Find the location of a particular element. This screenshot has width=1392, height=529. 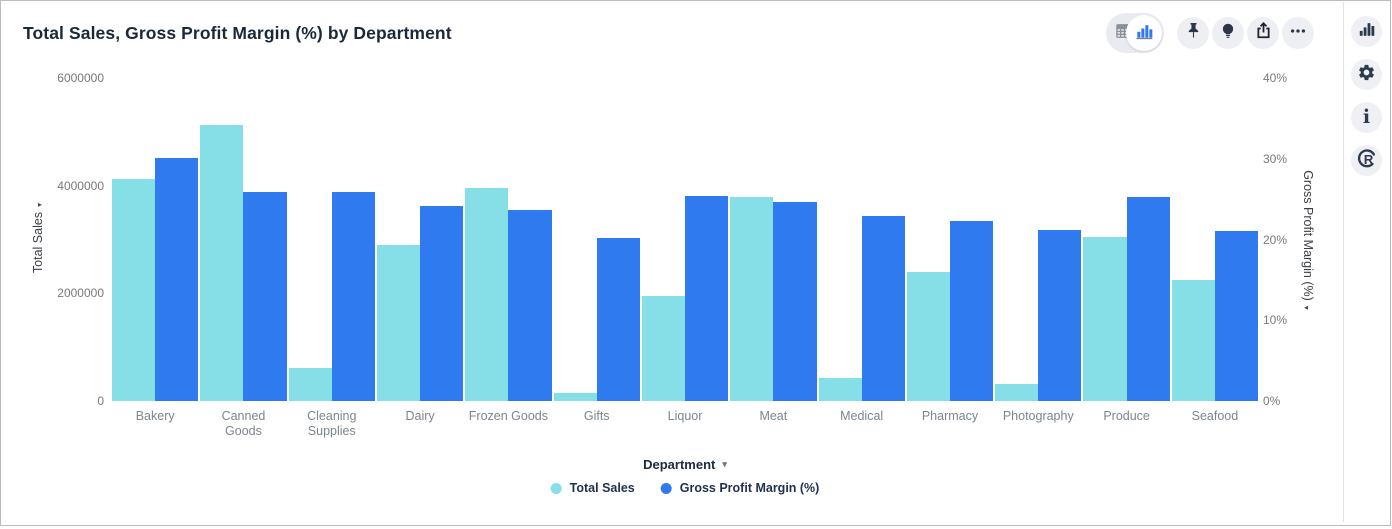

settings-button is located at coordinates (1366, 74).